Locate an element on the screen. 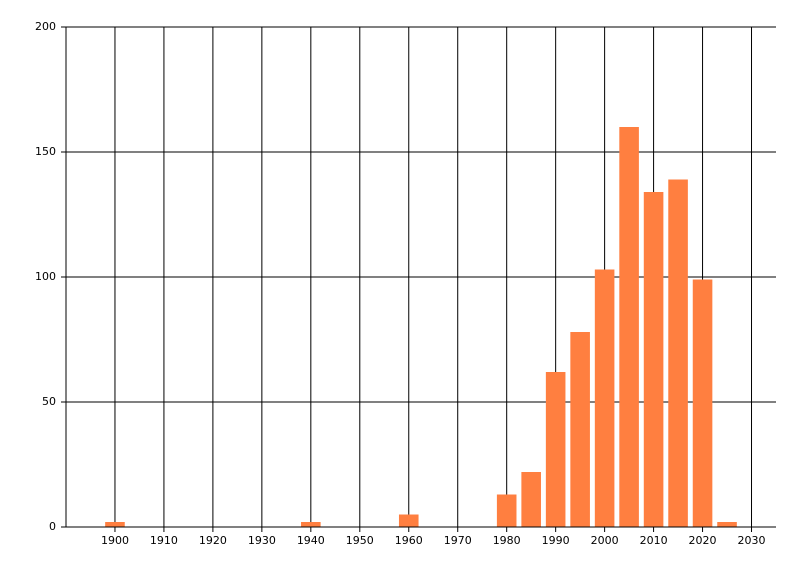 The width and height of the screenshot is (800, 576). x-tick-label: 2000 is located at coordinates (605, 540).